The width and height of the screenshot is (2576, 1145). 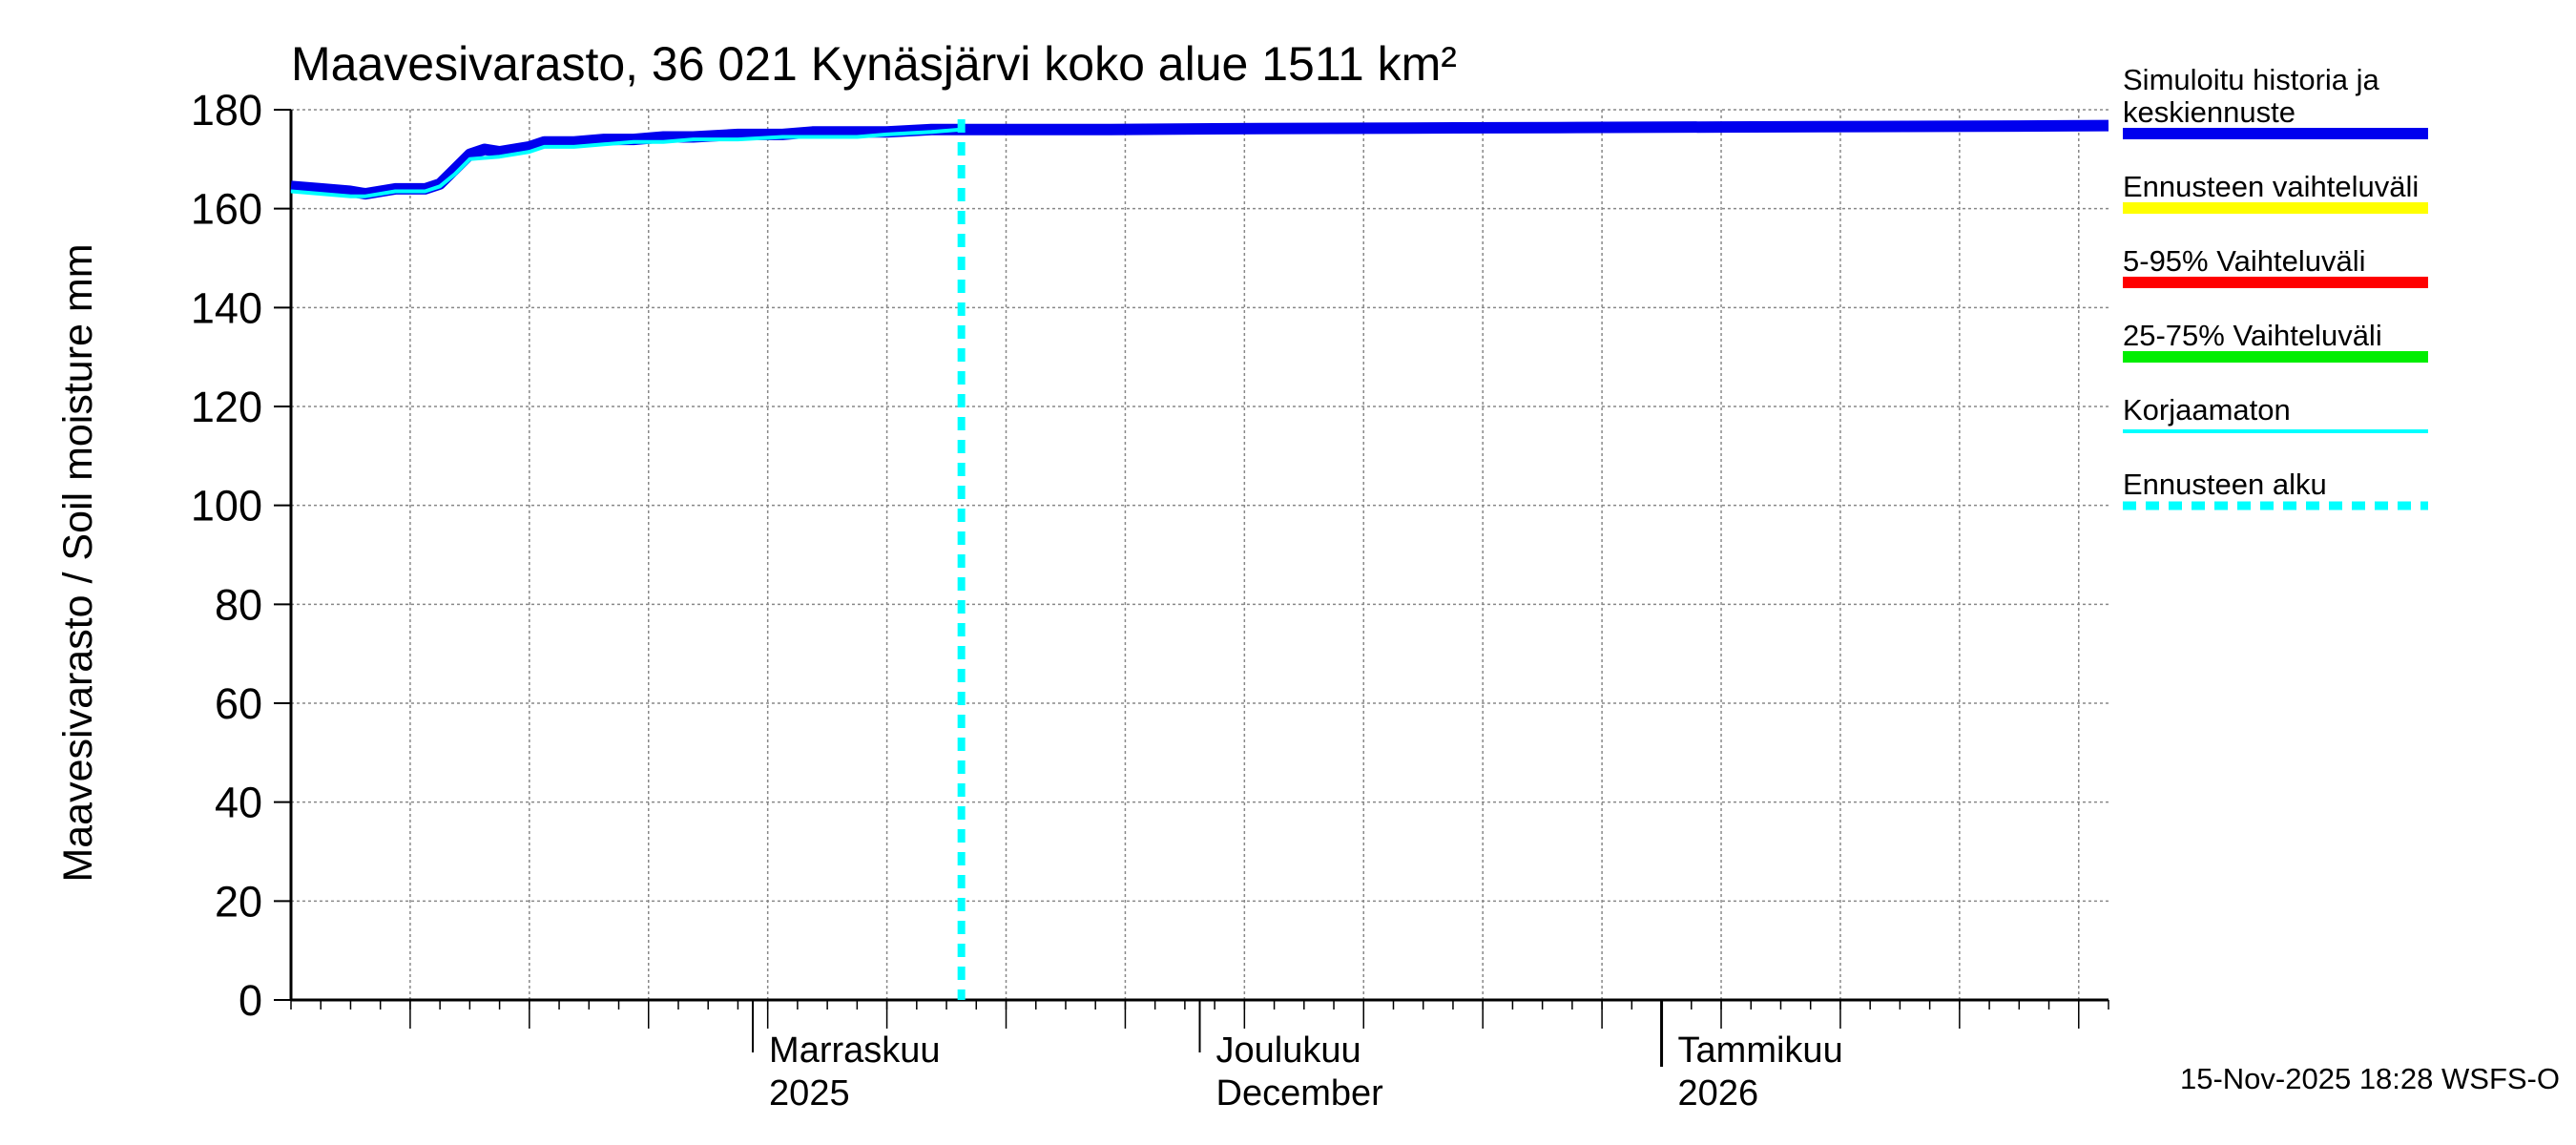 What do you see at coordinates (2225, 485) in the screenshot?
I see `legend-label: Ennusteen alku` at bounding box center [2225, 485].